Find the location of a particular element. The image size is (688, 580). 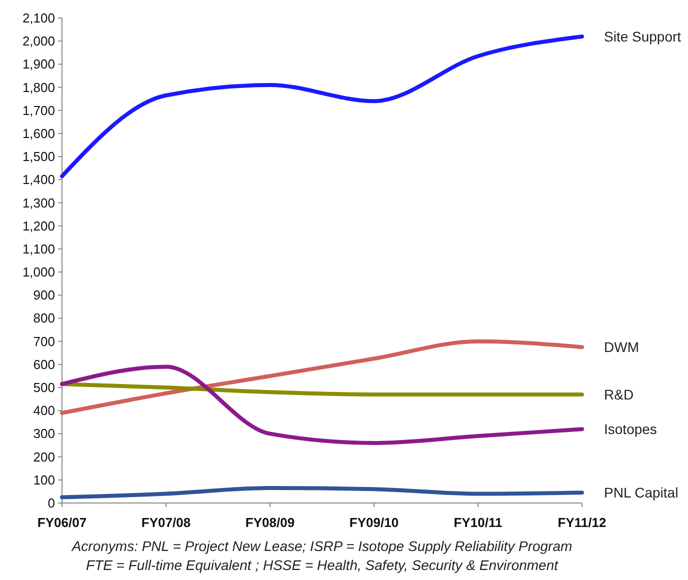

x-tick-label: FY08/09 is located at coordinates (270, 522).